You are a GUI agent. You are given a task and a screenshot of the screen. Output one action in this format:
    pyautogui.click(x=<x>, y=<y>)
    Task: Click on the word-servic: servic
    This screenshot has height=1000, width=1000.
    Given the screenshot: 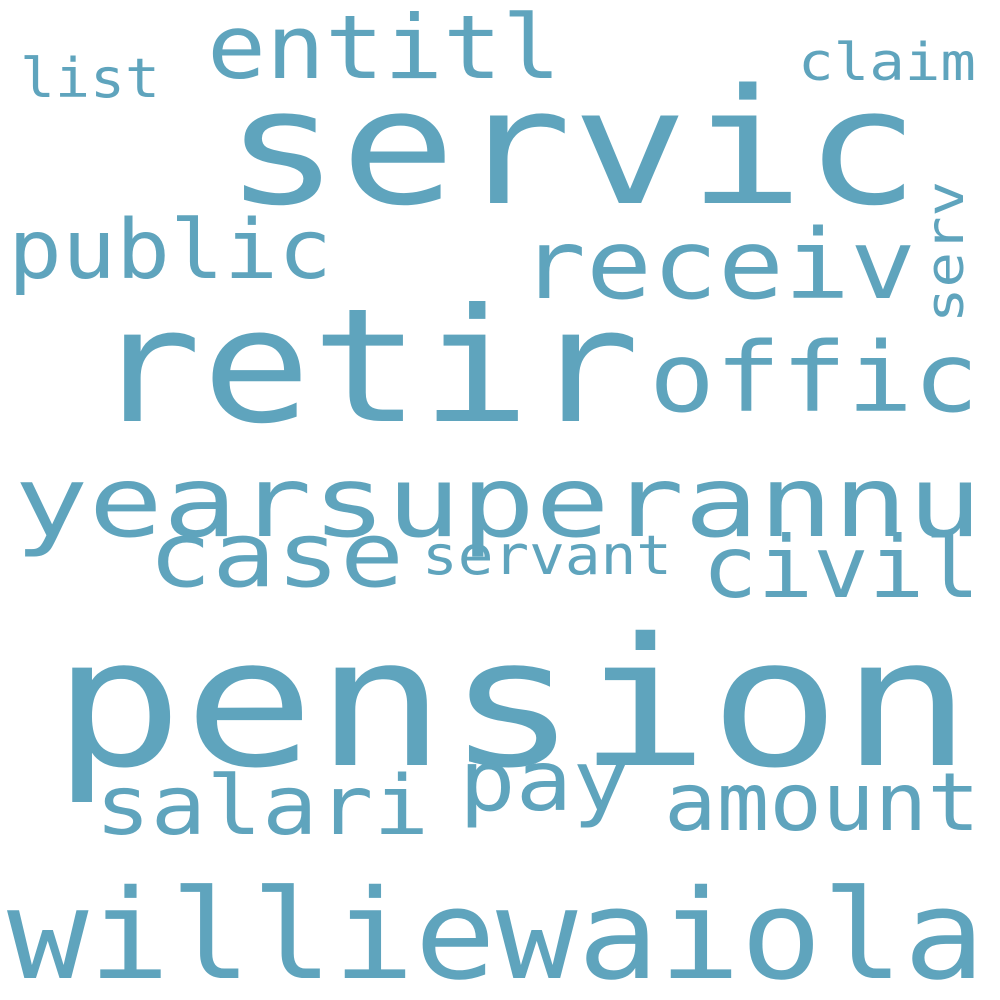 What is the action you would take?
    pyautogui.click(x=572, y=147)
    